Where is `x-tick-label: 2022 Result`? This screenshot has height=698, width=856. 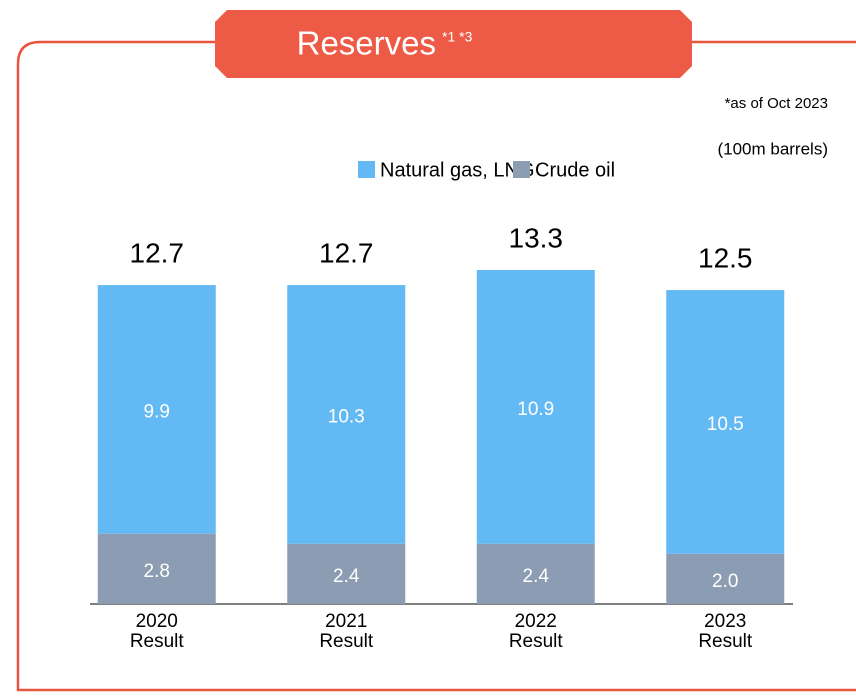
x-tick-label: 2022 Result is located at coordinates (535, 631).